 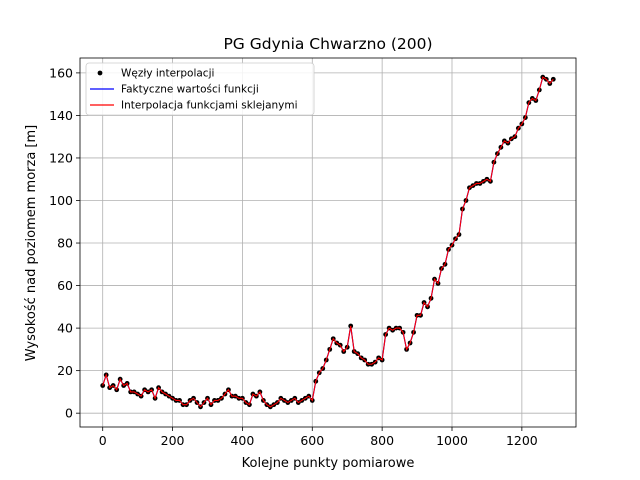 I want to click on legend-label: Interpolacja funkcjami sklejanymi, so click(x=209, y=106).